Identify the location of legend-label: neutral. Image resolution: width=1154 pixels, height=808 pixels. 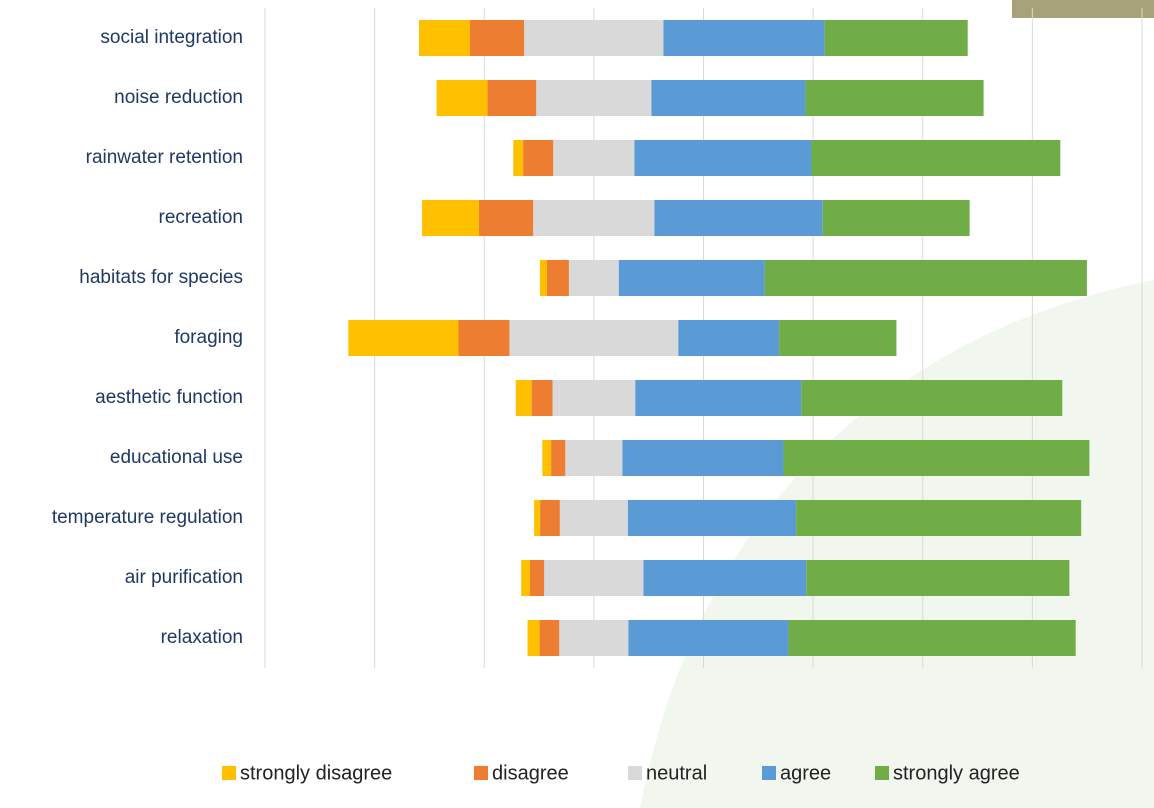
(676, 773).